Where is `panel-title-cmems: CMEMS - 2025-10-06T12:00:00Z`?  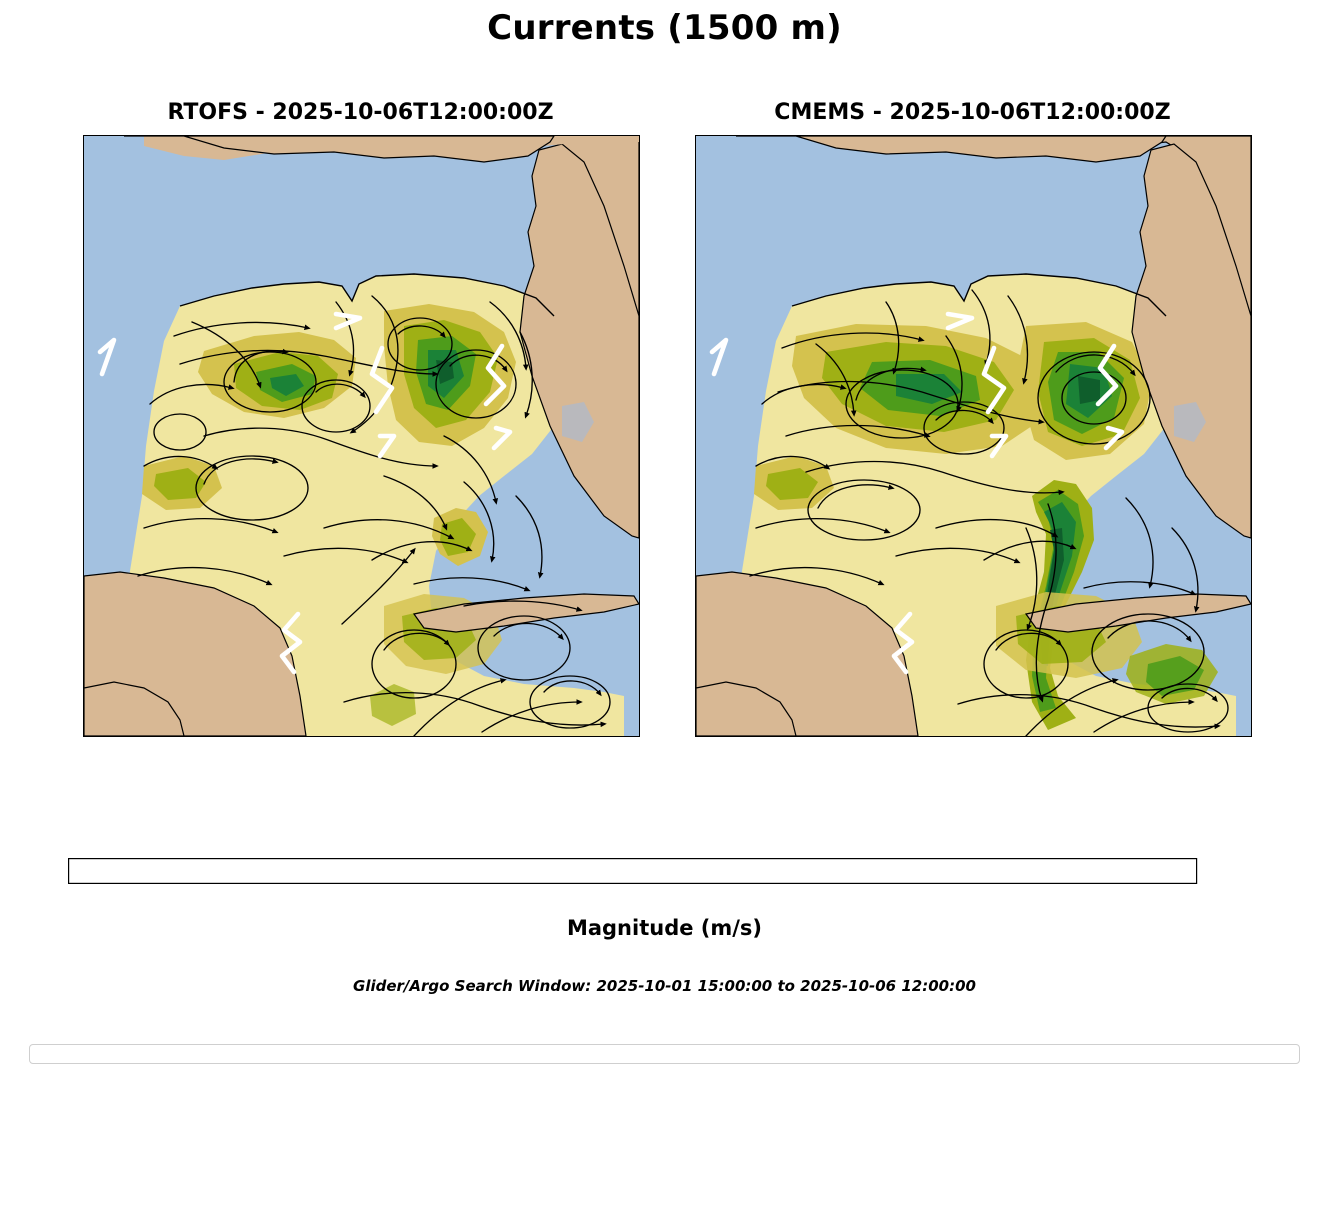
panel-title-cmems: CMEMS - 2025-10-06T12:00:00Z is located at coordinates (972, 112).